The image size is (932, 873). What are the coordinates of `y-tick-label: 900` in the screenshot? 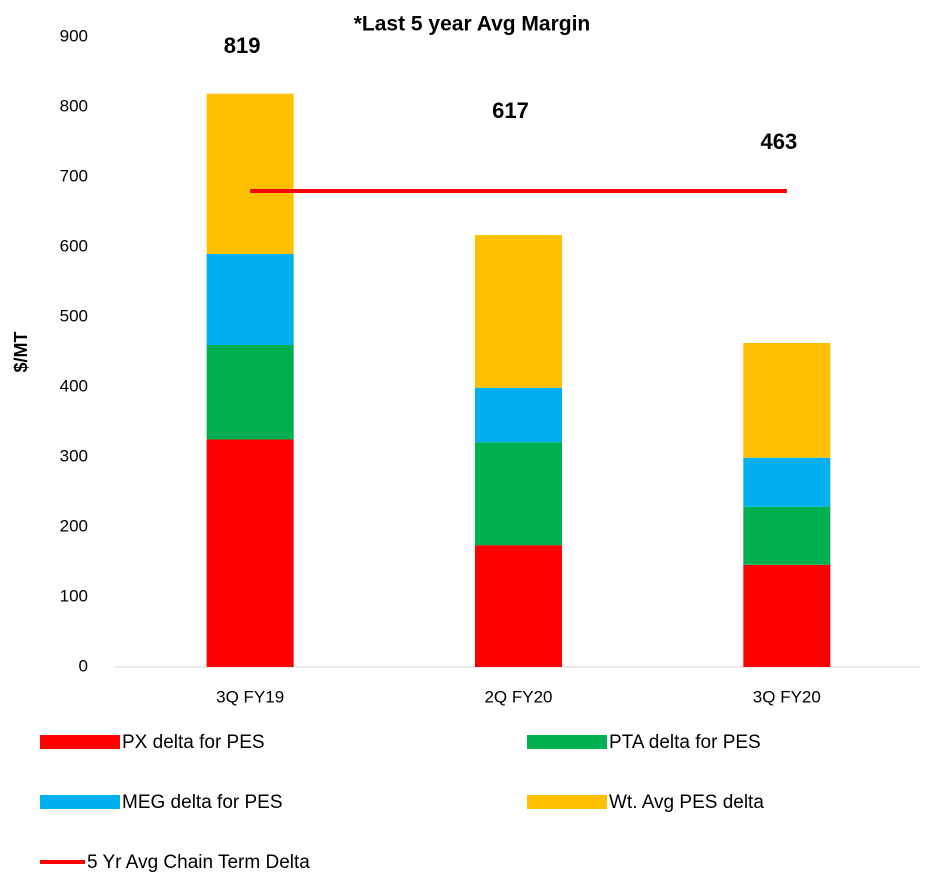 It's located at (74, 35).